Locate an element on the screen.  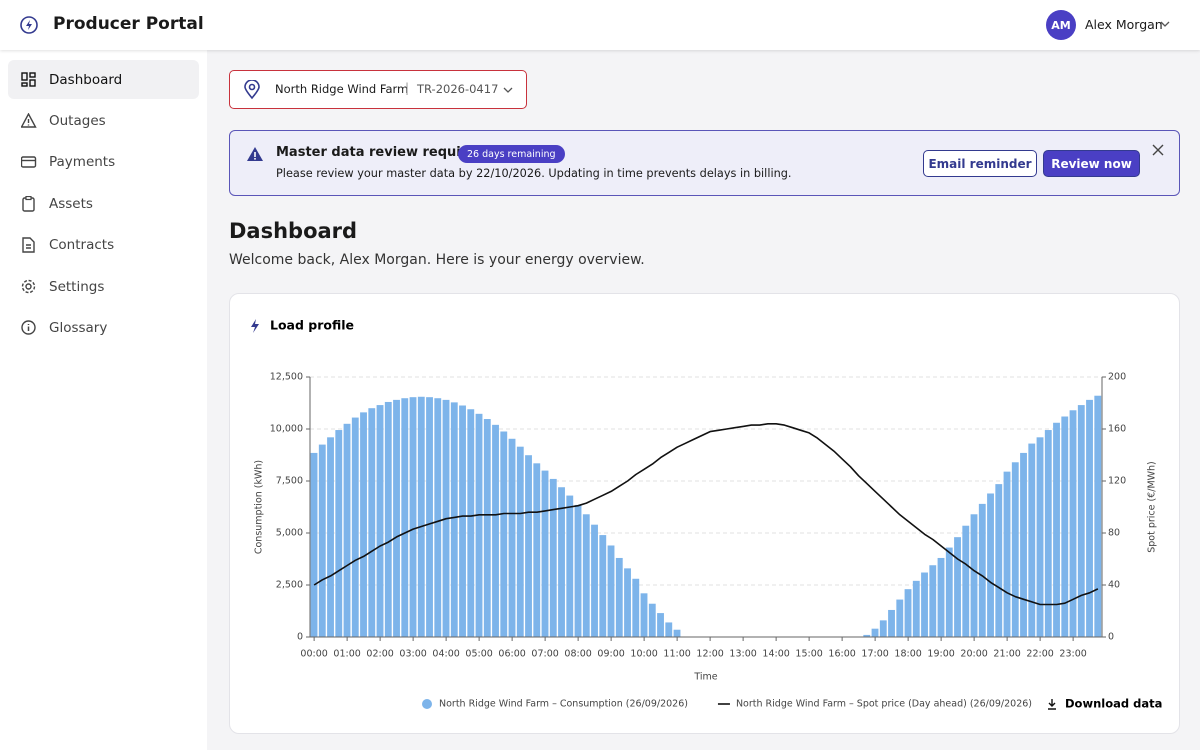
x-tick-label: 04:00 is located at coordinates (445, 654).